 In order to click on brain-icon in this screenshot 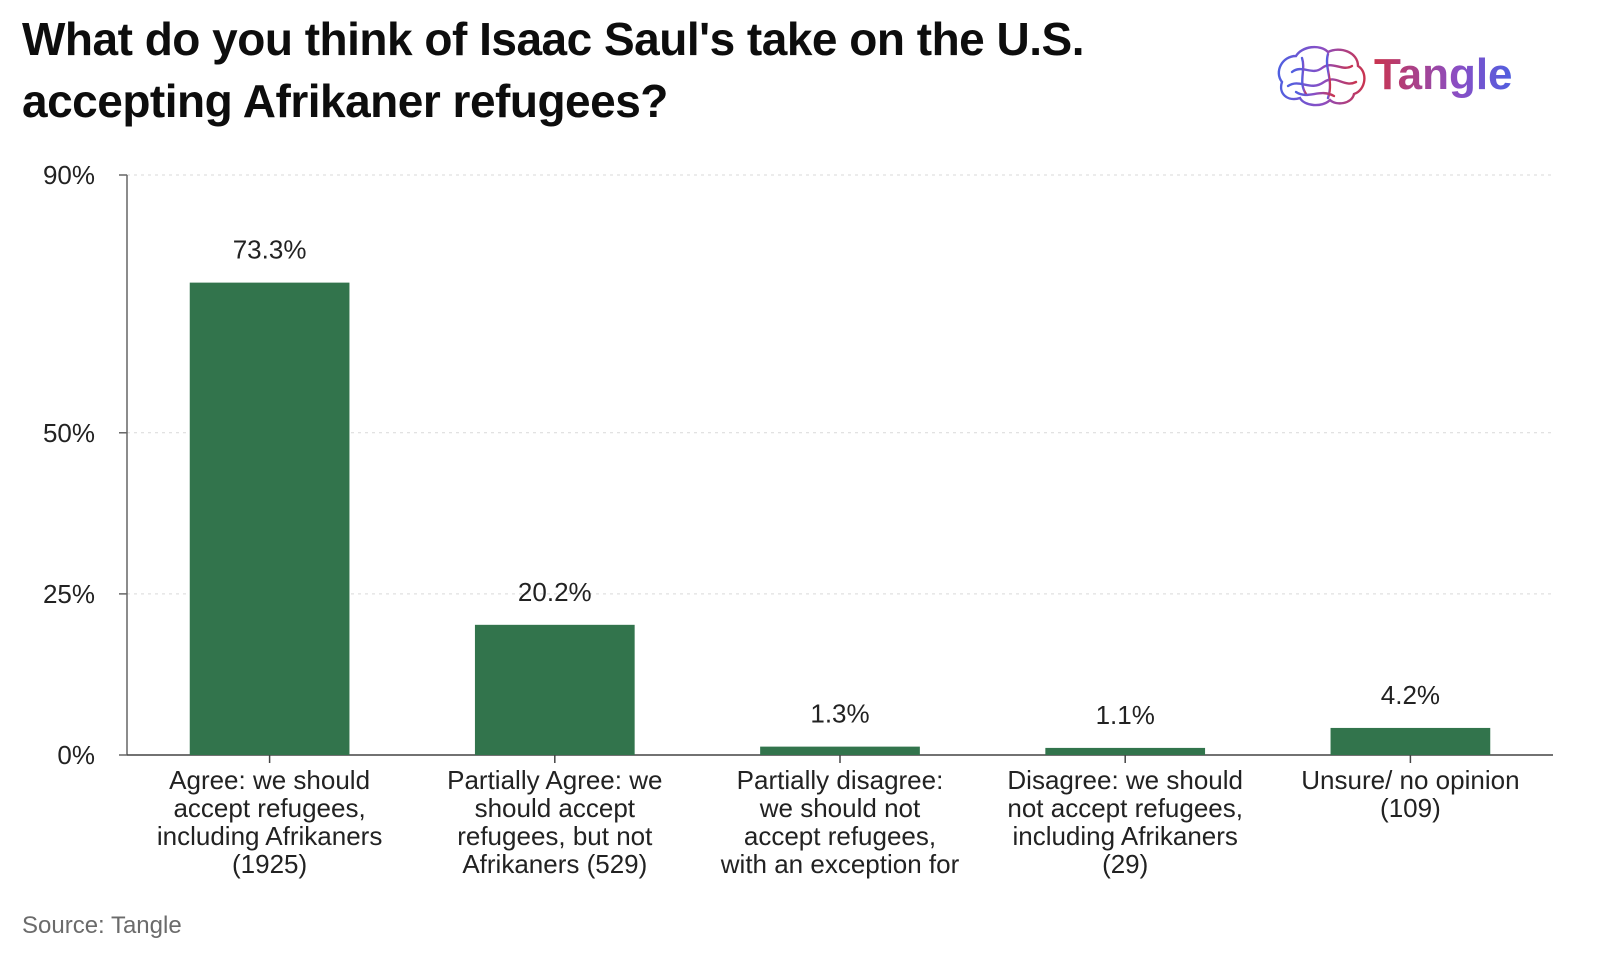, I will do `click(1321, 76)`.